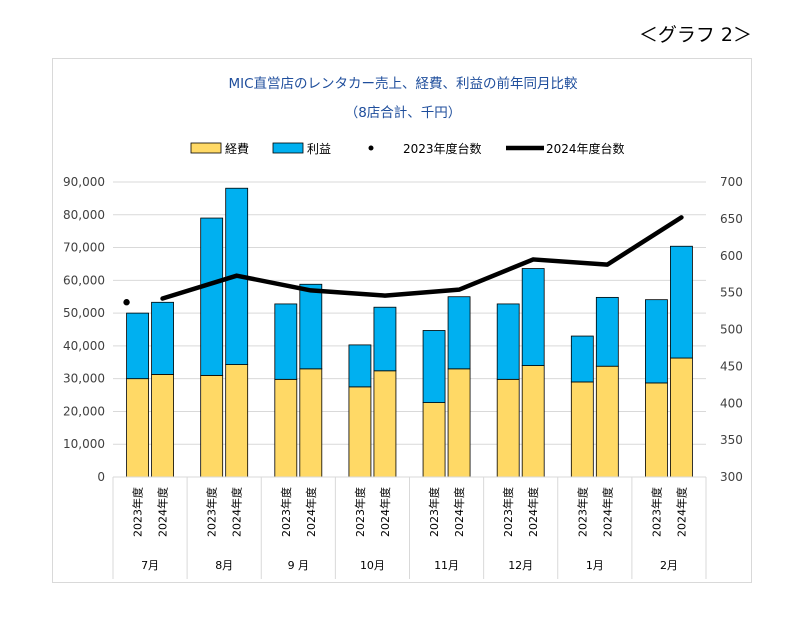 This screenshot has height=629, width=800. What do you see at coordinates (731, 219) in the screenshot?
I see `right-tick-label: 650` at bounding box center [731, 219].